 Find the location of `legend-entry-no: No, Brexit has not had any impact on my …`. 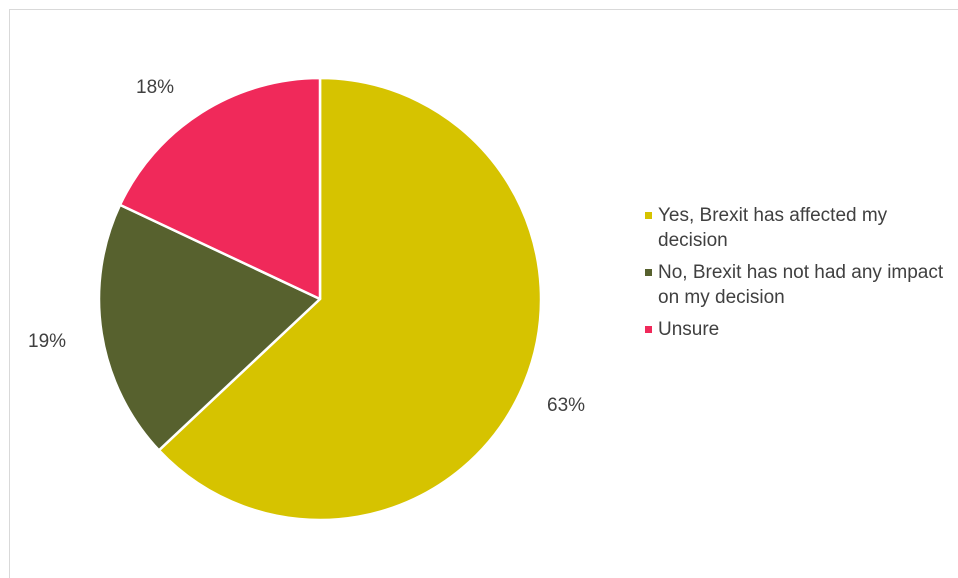

legend-entry-no: No, Brexit has not had any impact on my … is located at coordinates (797, 285).